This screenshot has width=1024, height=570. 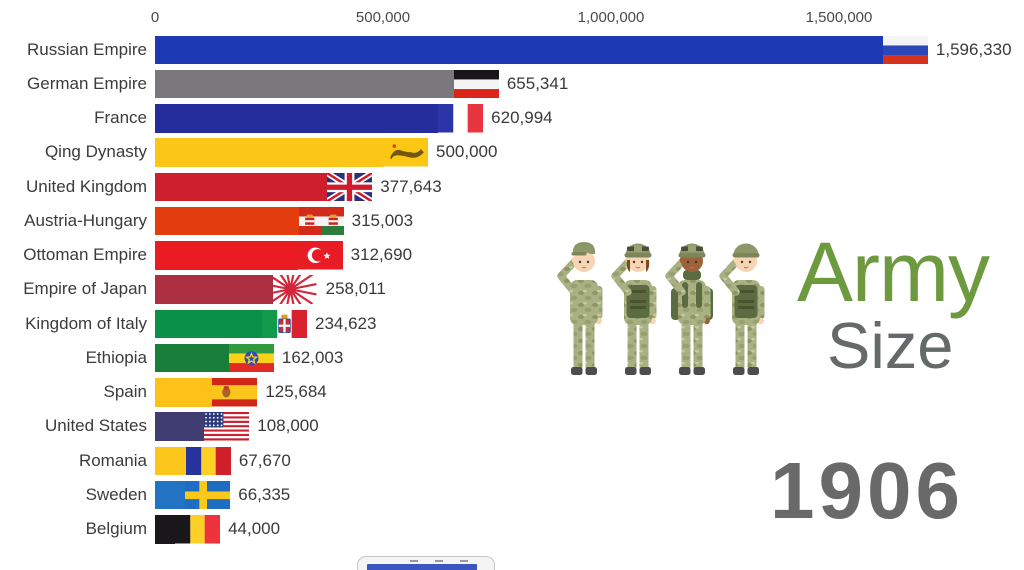 What do you see at coordinates (522, 117) in the screenshot?
I see `value-label: 620,994` at bounding box center [522, 117].